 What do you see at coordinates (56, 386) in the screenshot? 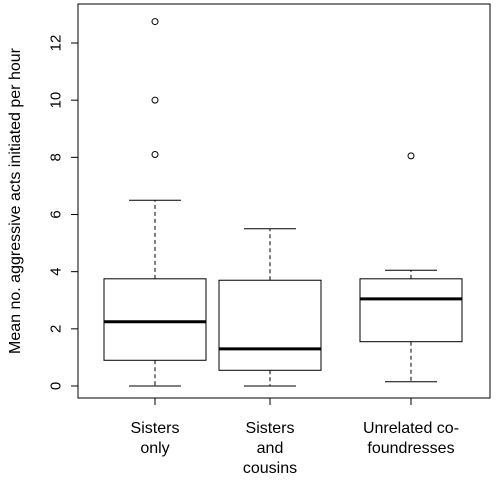
I see `y-tick-label: 0` at bounding box center [56, 386].